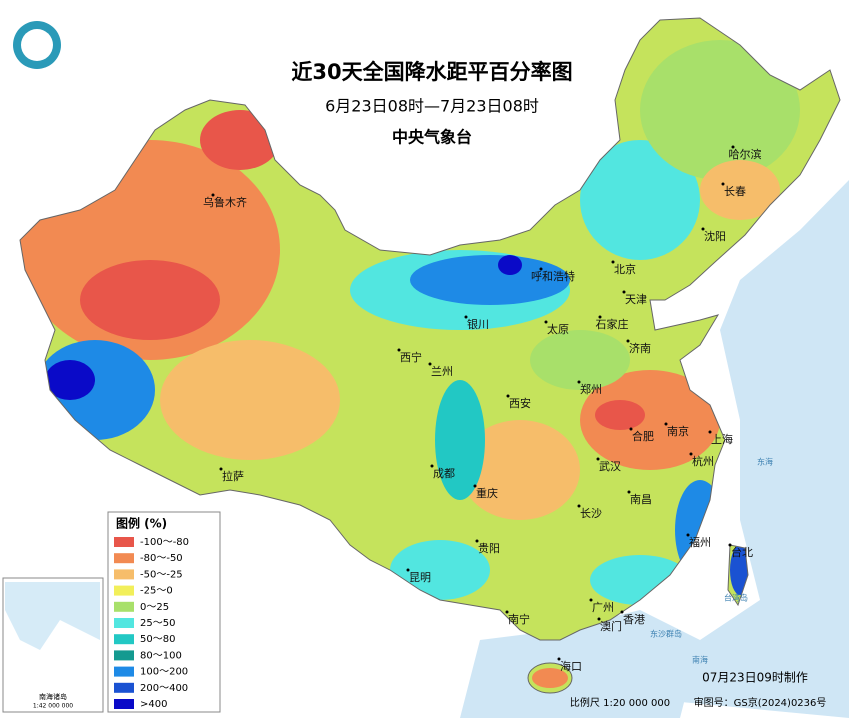  I want to click on city-label: 贵阳, so click(489, 548).